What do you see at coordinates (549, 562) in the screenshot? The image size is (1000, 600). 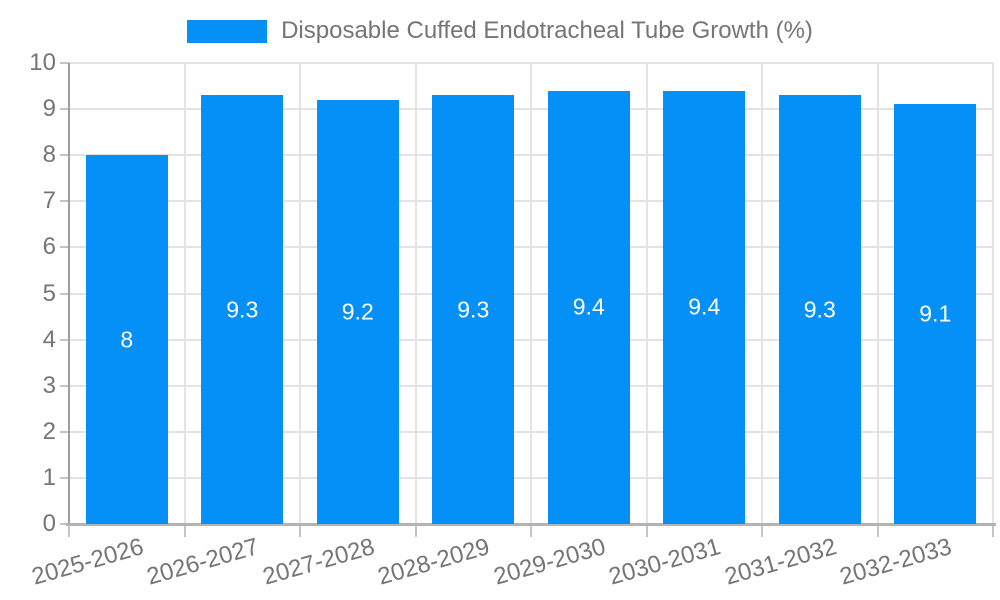 I see `x-tick-label: 2029-2030` at bounding box center [549, 562].